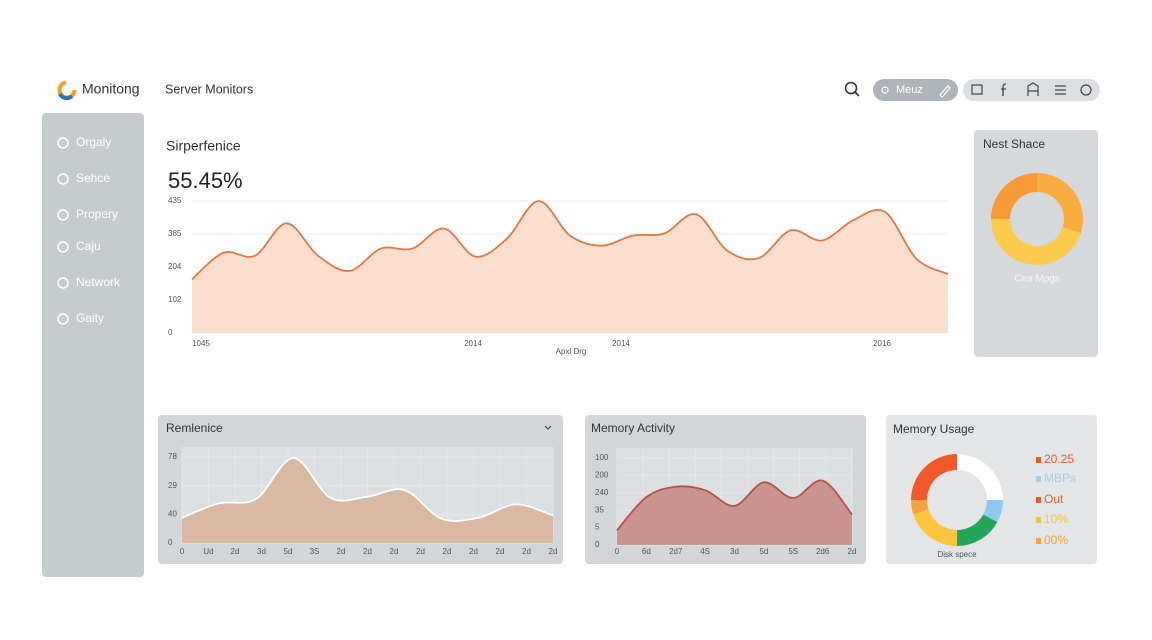 This screenshot has width=1152, height=640. I want to click on search-icon, so click(851, 88).